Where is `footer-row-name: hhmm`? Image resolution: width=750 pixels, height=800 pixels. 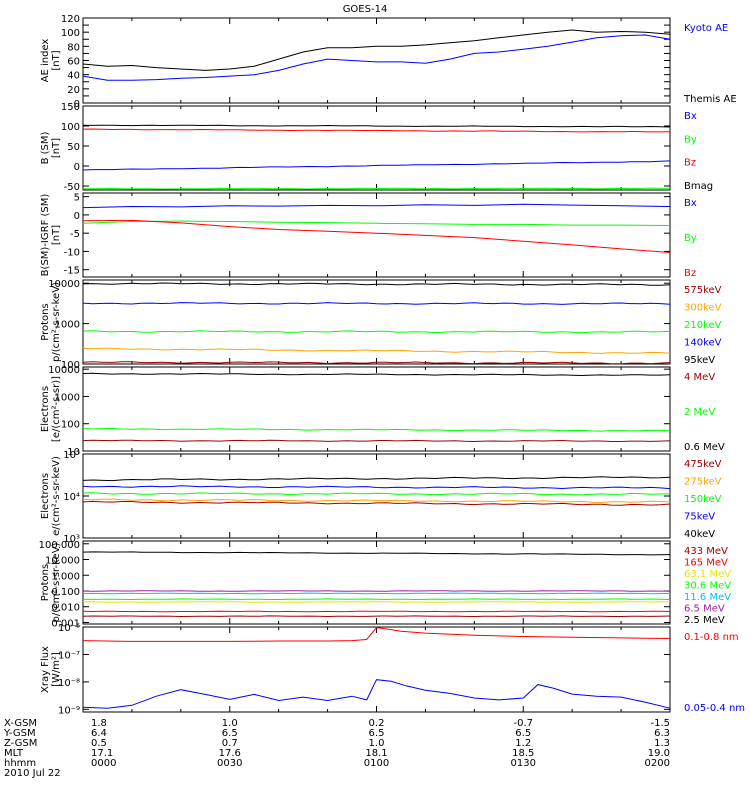
footer-row-name: hhmm is located at coordinates (20, 763).